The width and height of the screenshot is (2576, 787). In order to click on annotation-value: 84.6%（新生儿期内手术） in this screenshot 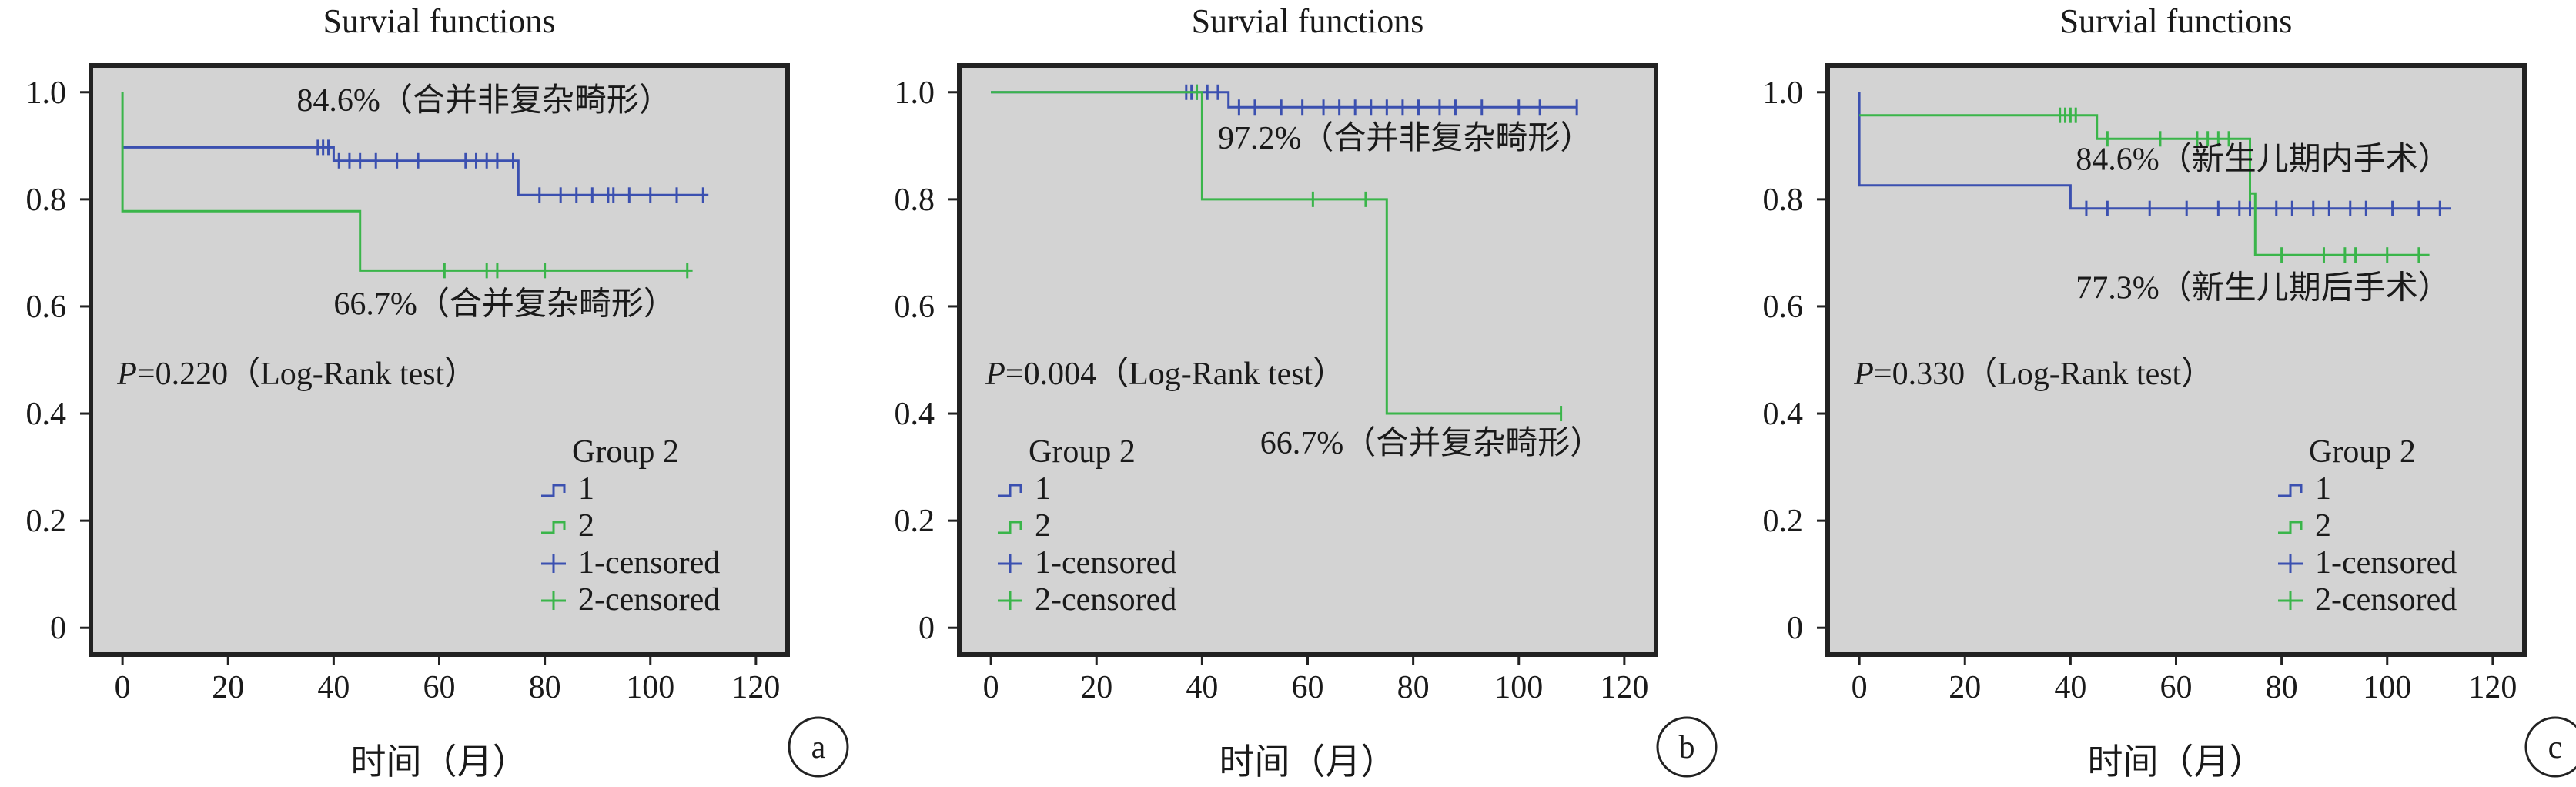, I will do `click(2263, 160)`.